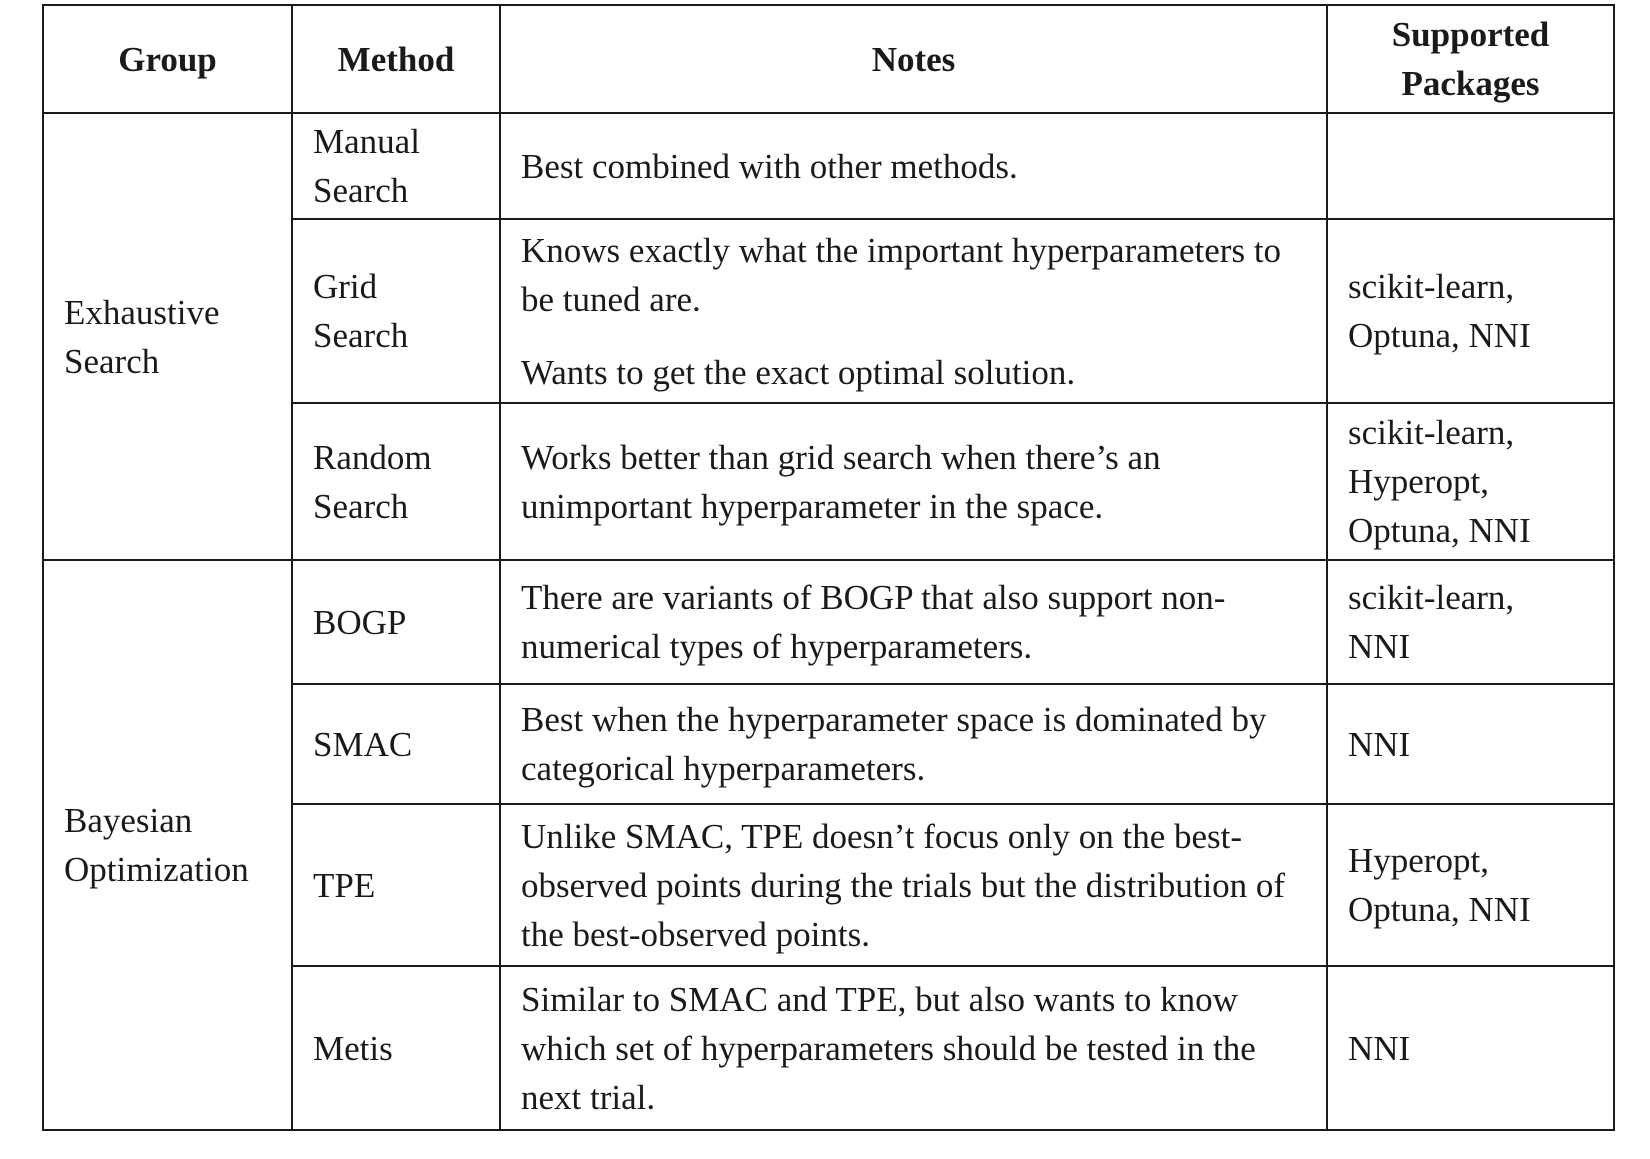 Image resolution: width=1650 pixels, height=1159 pixels. I want to click on header-packages-line2: Packages, so click(1470, 83).